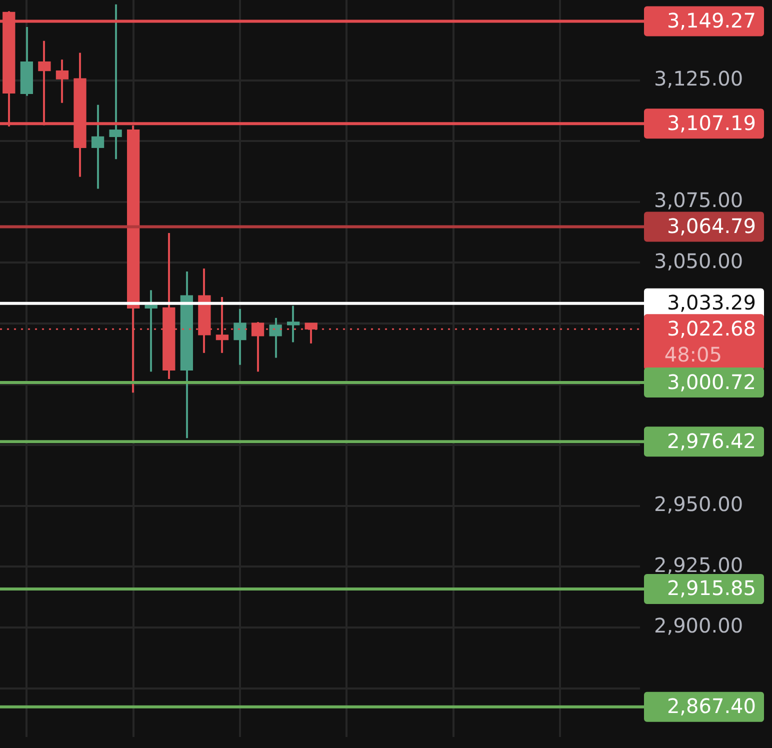 The image size is (772, 748). What do you see at coordinates (711, 226) in the screenshot?
I see `ref-line-label: 3,064.79` at bounding box center [711, 226].